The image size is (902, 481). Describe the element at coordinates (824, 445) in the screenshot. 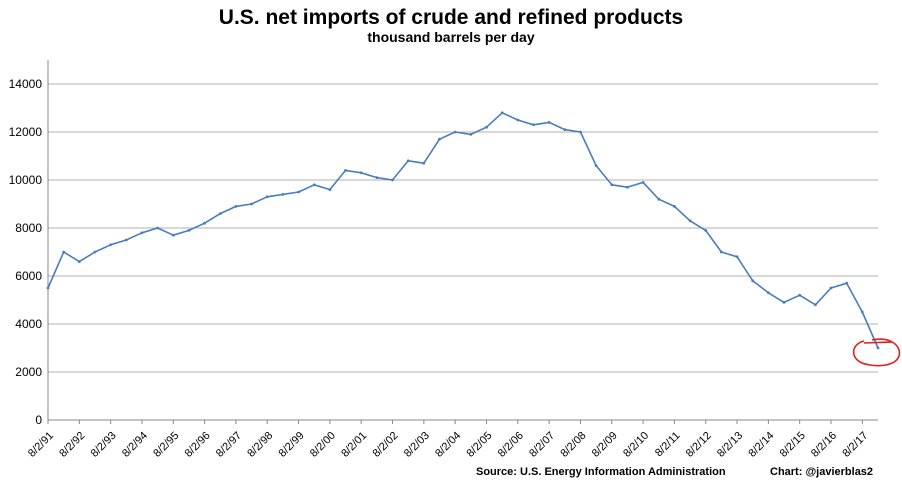

I see `x-tick-label: 8/2/16` at that location.